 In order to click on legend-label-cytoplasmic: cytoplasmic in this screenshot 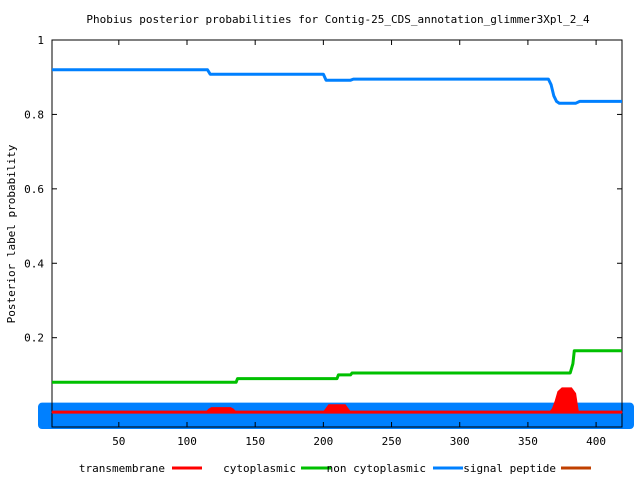, I will do `click(259, 468)`.